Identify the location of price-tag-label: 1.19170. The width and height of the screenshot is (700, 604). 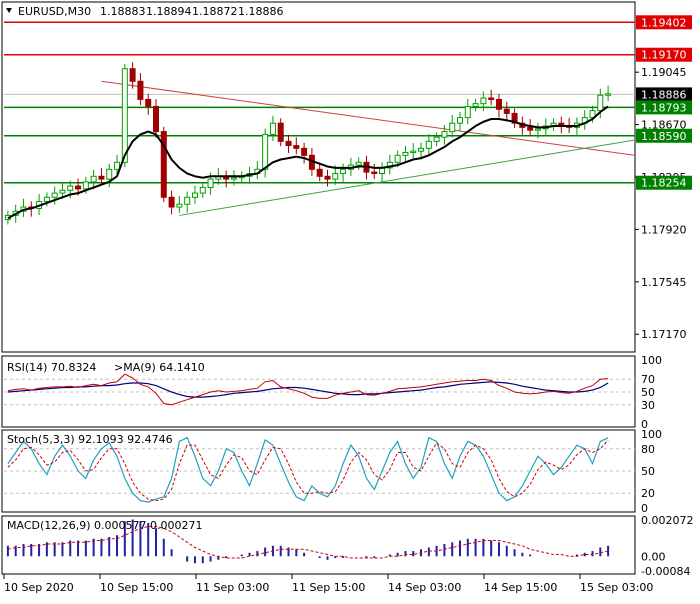
(664, 55).